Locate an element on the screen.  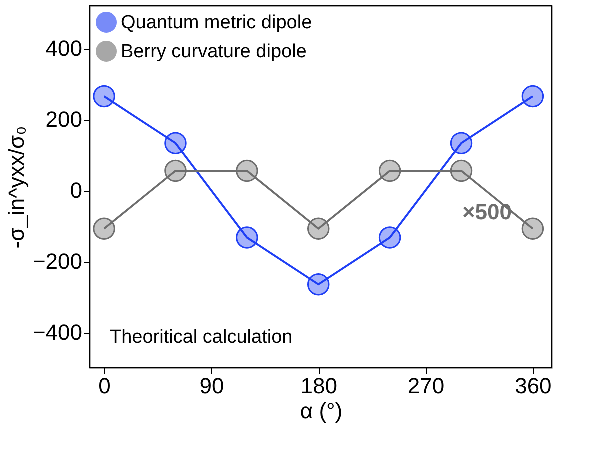
y-tick-label: −400 is located at coordinates (57, 333).